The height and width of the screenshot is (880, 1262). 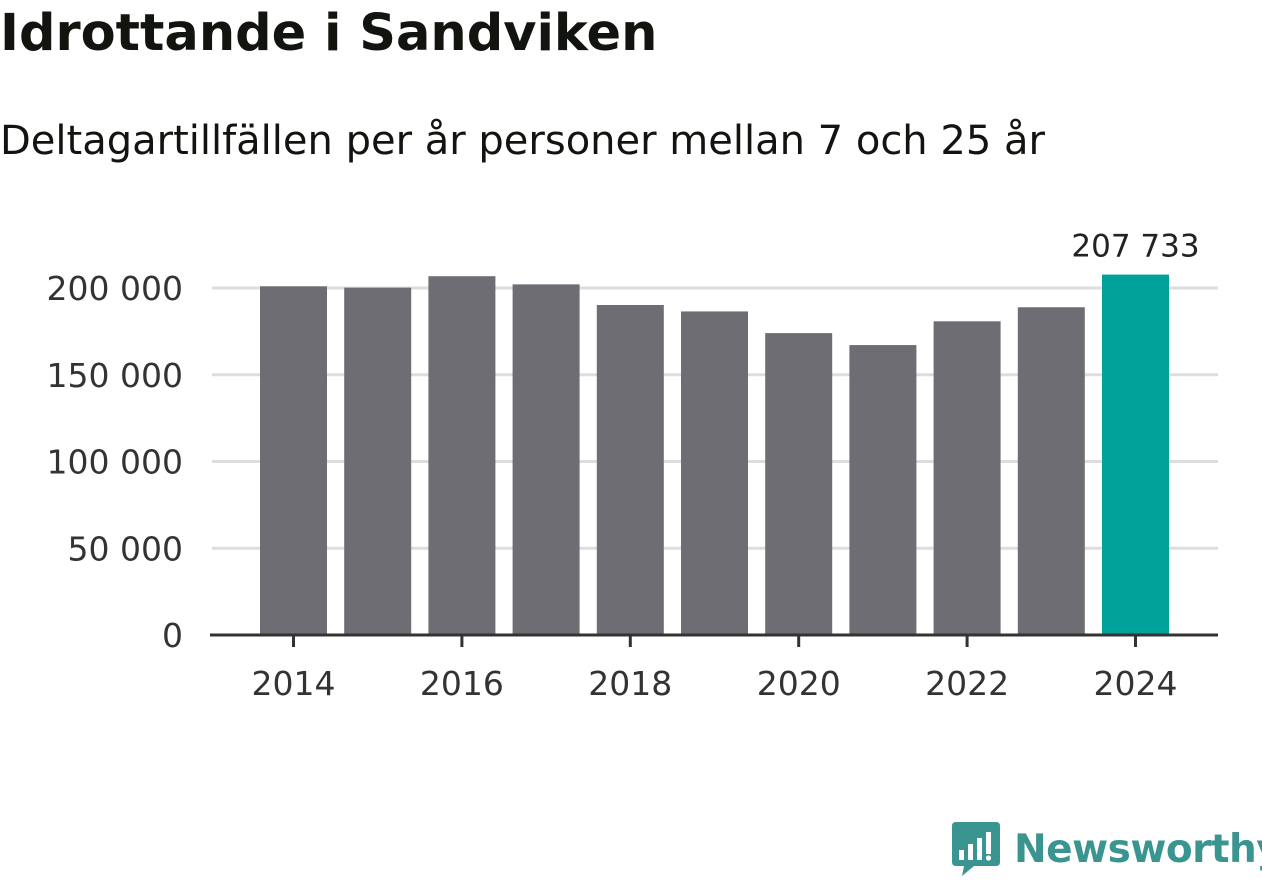 I want to click on newsworthy-logo-icon, so click(x=976, y=849).